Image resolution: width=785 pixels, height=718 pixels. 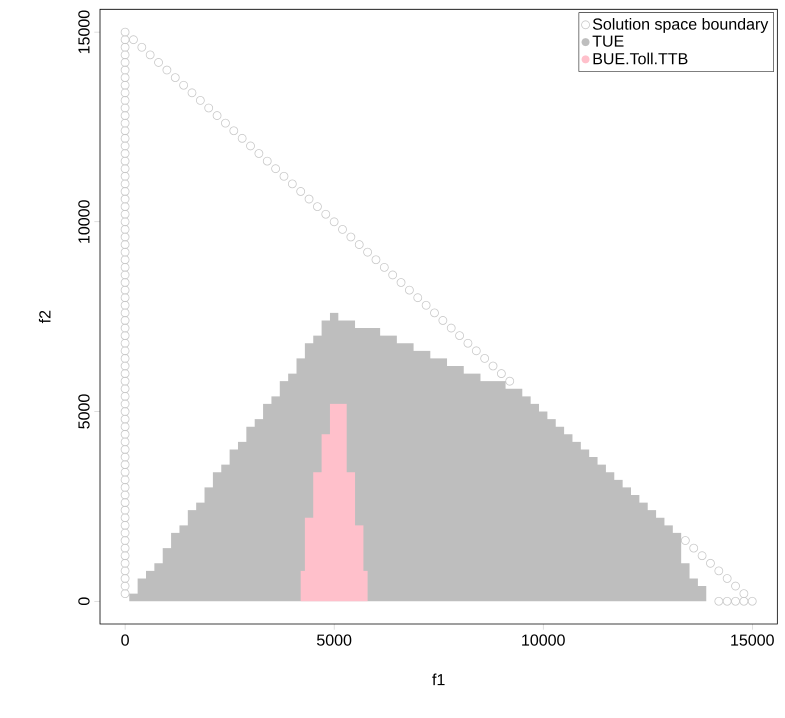 What do you see at coordinates (84, 601) in the screenshot?
I see `y-tick-label: 0` at bounding box center [84, 601].